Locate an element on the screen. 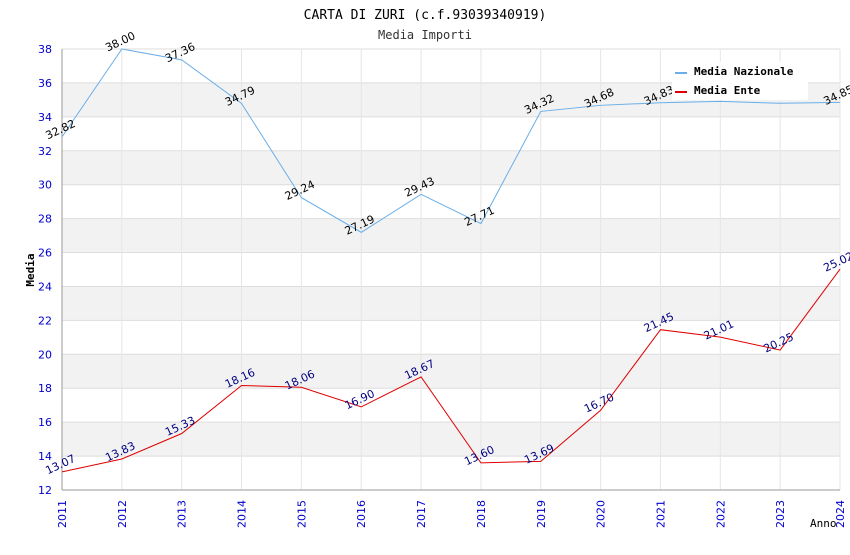  x-tick-label: 2012 is located at coordinates (122, 514).